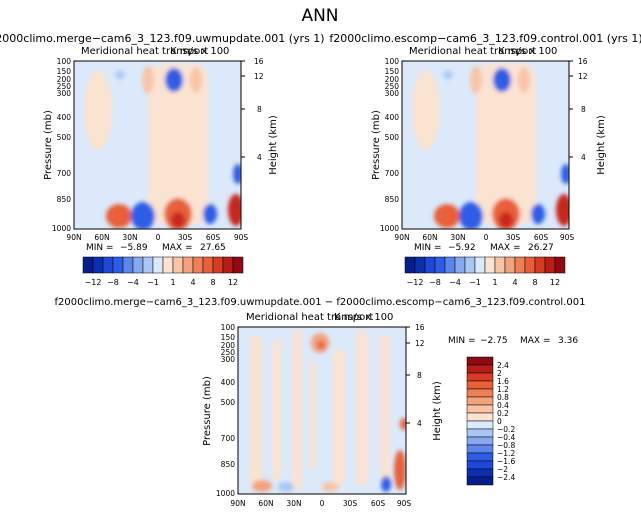 Image resolution: width=641 pixels, height=513 pixels. Describe the element at coordinates (503, 381) in the screenshot. I see `colorbar-label: 1.6` at that location.